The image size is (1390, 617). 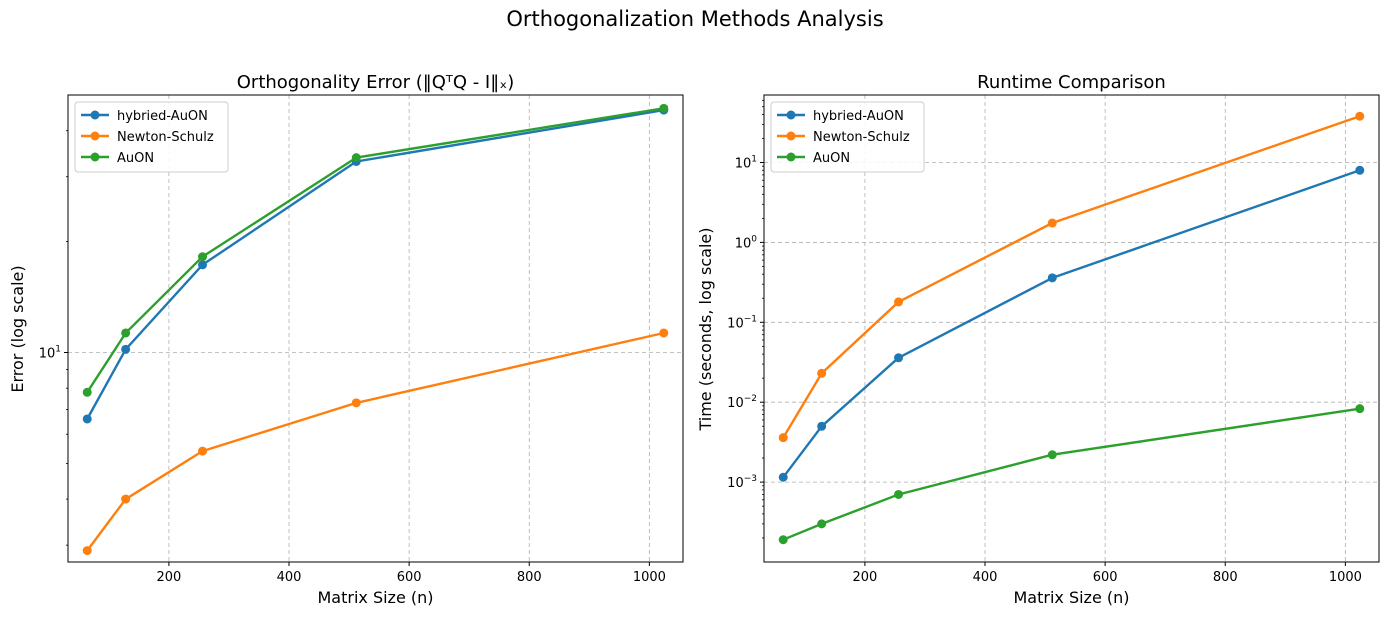 I want to click on right-y-tick-label: 10⁻², so click(x=742, y=402).